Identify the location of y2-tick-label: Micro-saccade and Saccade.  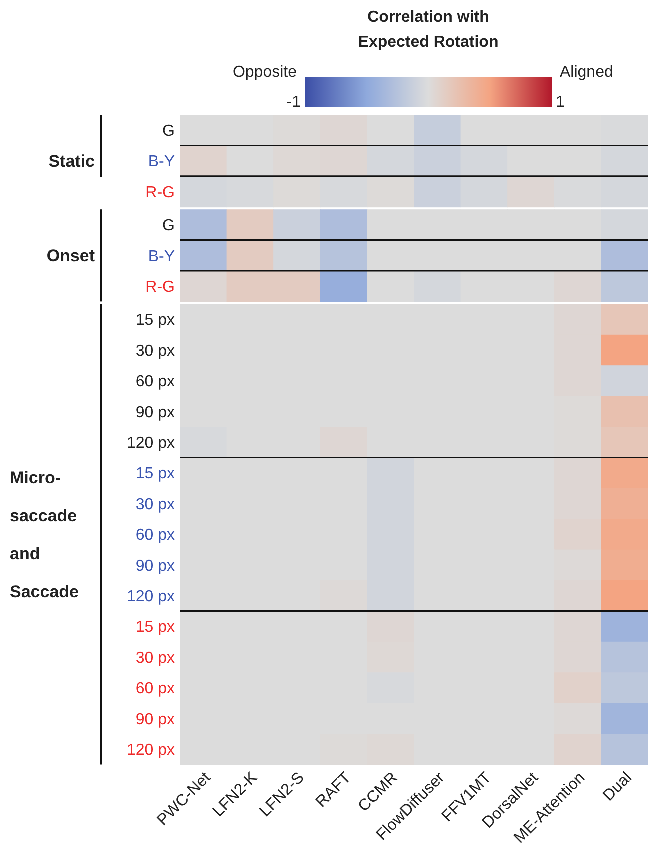
(44, 535).